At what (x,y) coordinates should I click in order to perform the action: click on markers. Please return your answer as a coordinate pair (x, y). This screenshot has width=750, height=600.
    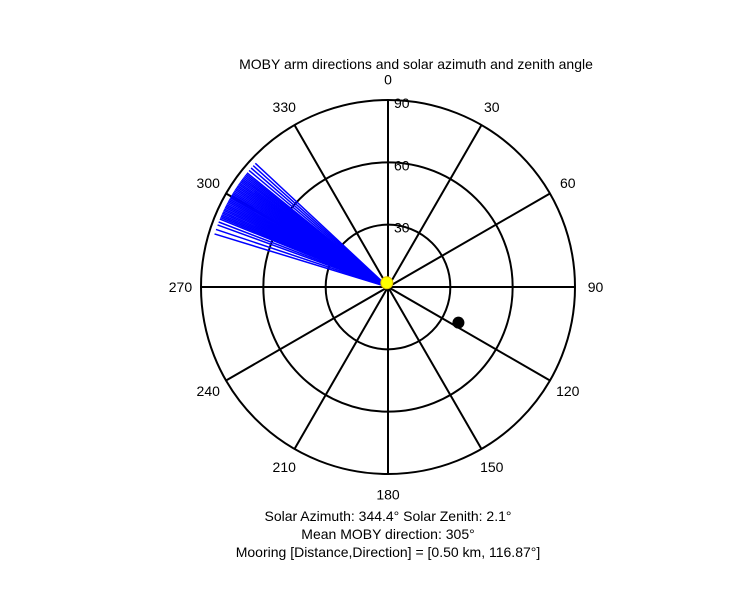
    Looking at the image, I should click on (422, 302).